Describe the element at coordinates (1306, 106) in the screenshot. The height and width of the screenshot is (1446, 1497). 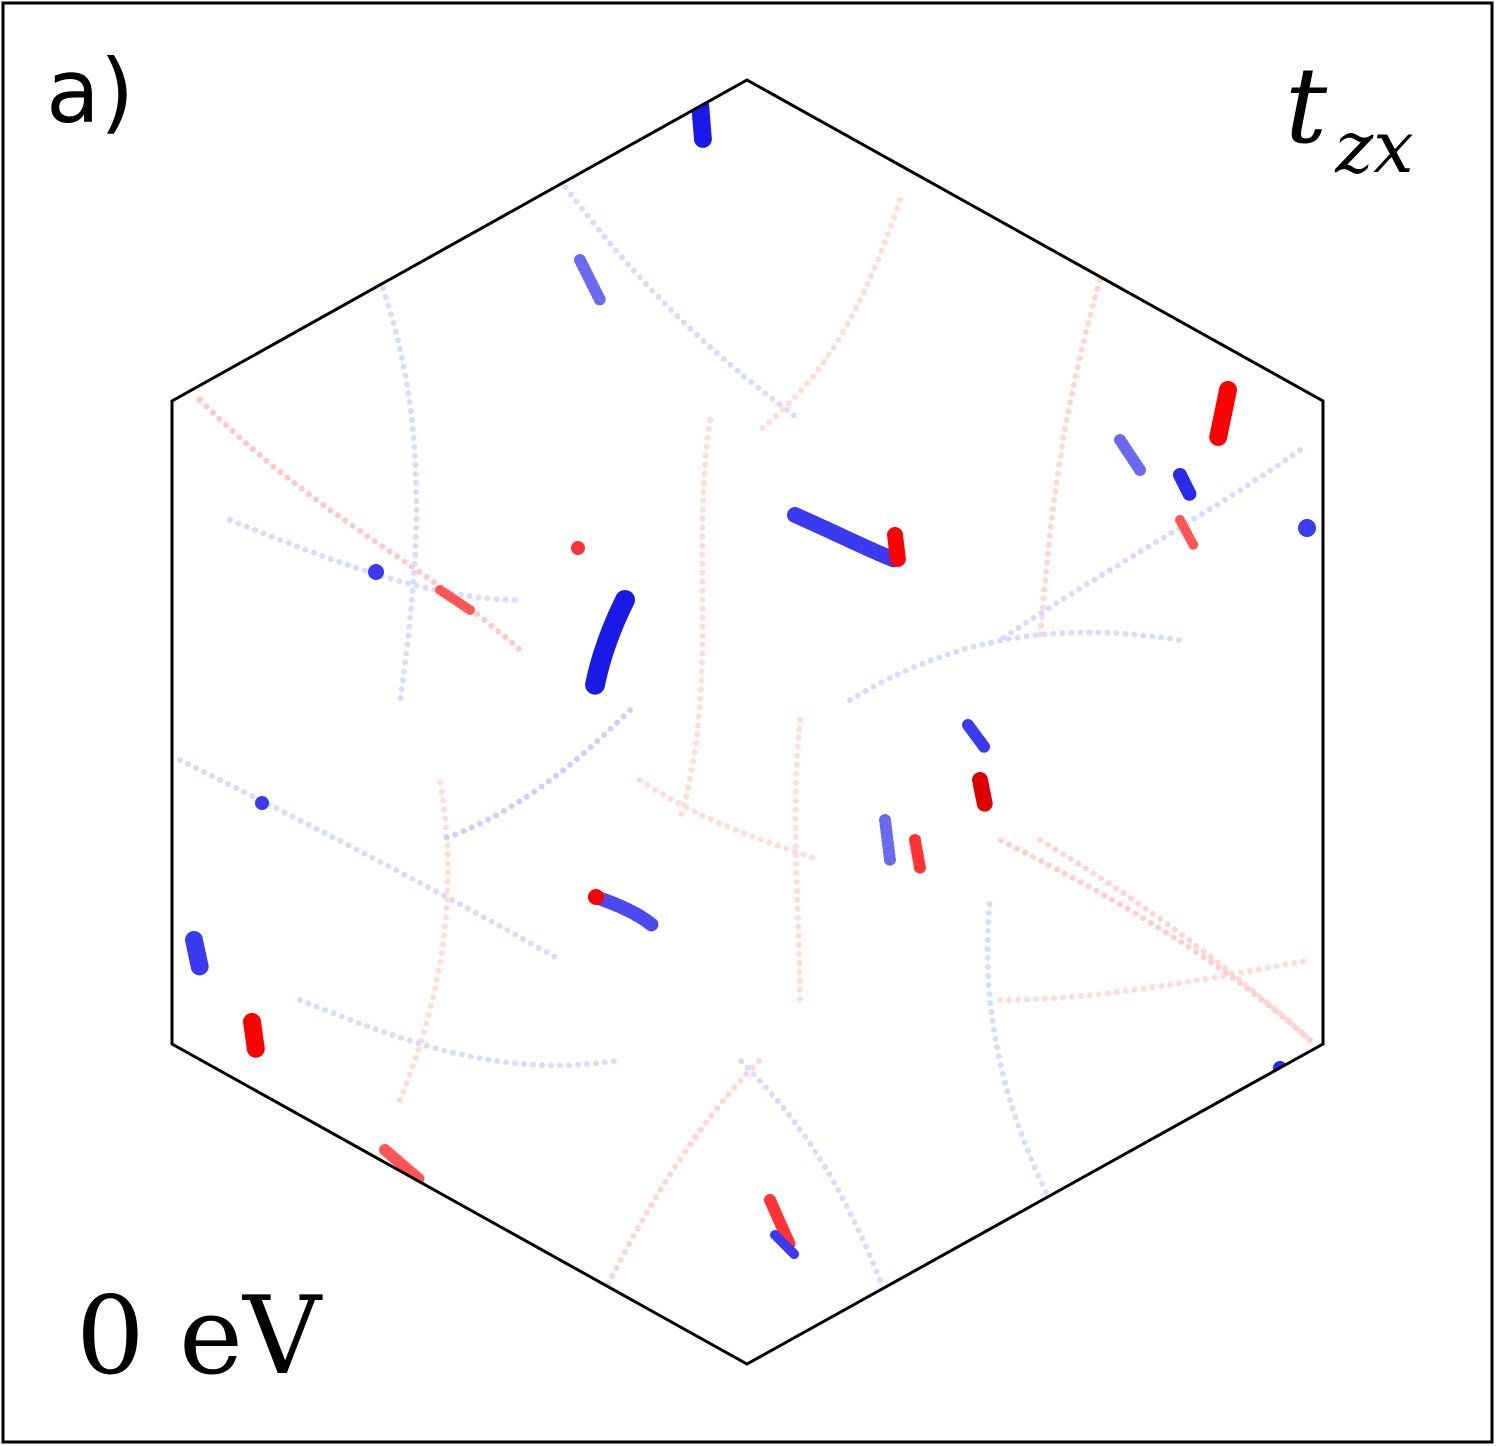
I see `quantity-symbol: t` at that location.